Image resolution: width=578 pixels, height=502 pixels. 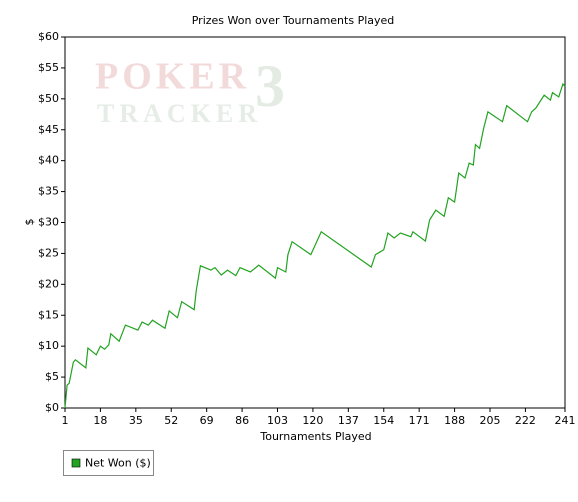 What do you see at coordinates (48, 129) in the screenshot?
I see `y-tick-label: $45` at bounding box center [48, 129].